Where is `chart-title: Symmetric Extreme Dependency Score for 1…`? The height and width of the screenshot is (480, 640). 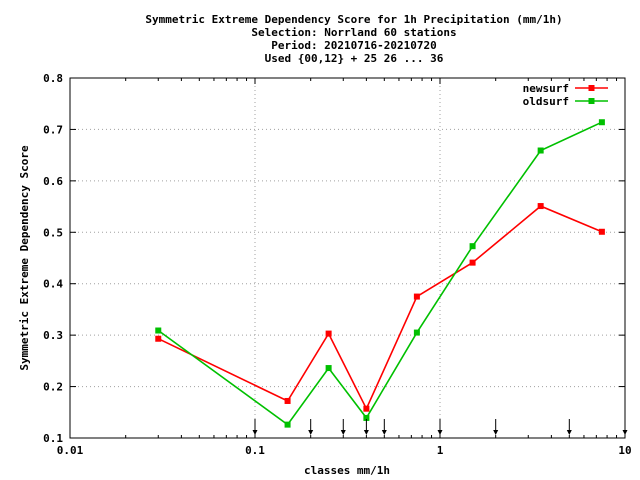 chart-title: Symmetric Extreme Dependency Score for 1… is located at coordinates (353, 39).